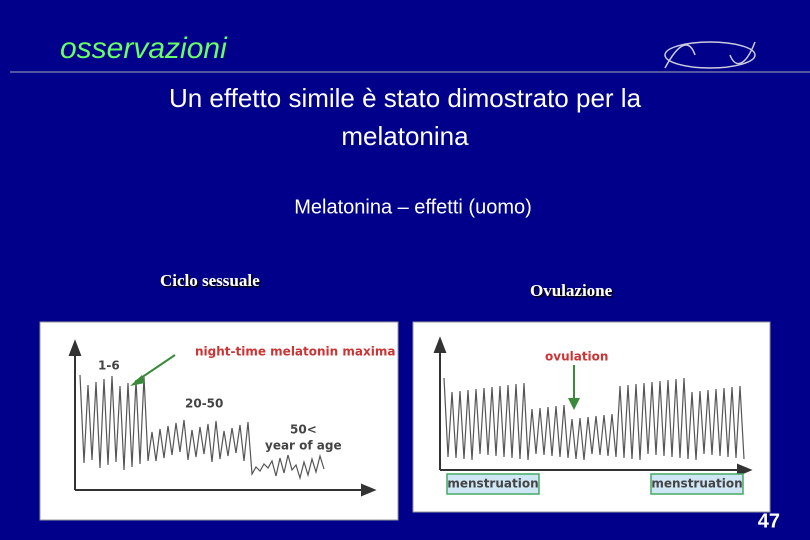  I want to click on annotation: 1-6, so click(109, 366).